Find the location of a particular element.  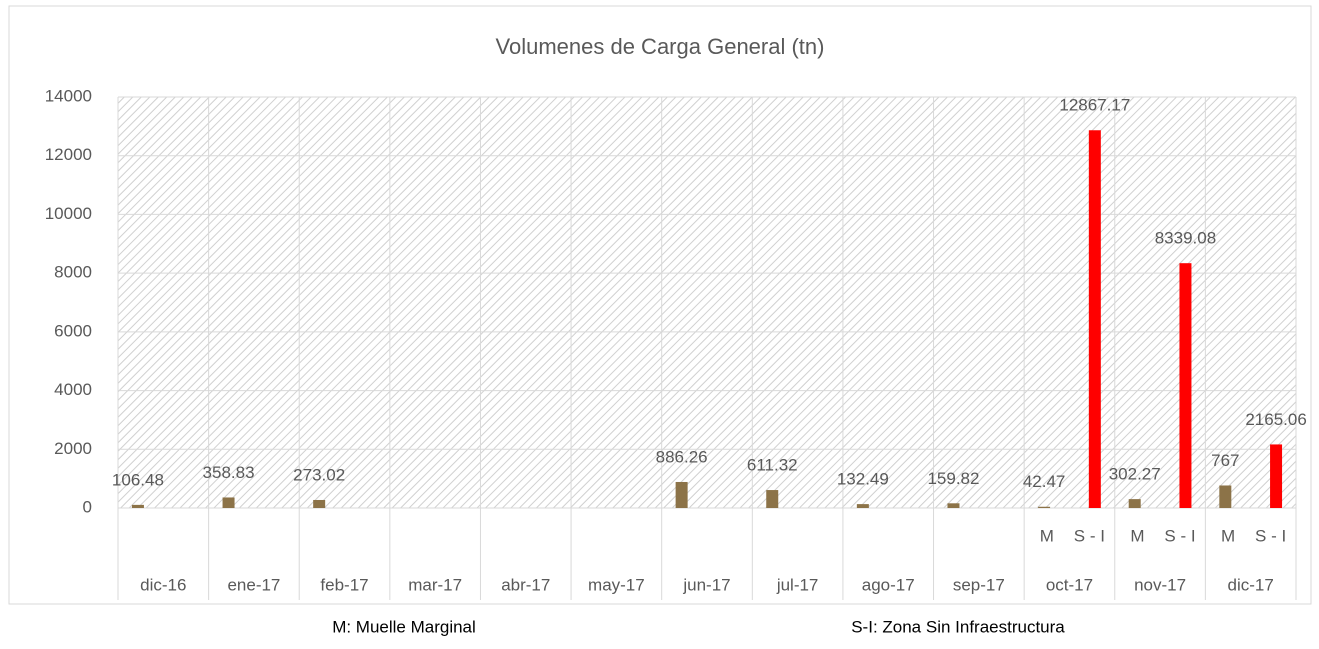

x-tick-label: jun-17 is located at coordinates (706, 584).